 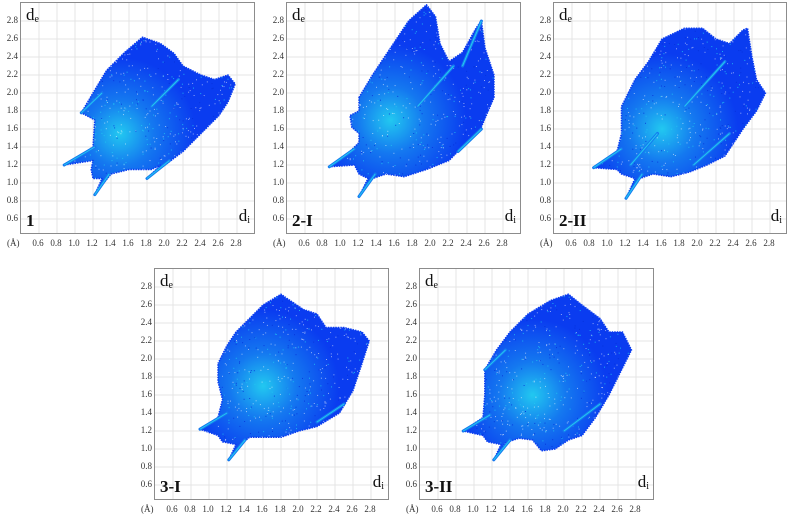 I want to click on plot-area: de di 2-II, so click(x=670, y=118).